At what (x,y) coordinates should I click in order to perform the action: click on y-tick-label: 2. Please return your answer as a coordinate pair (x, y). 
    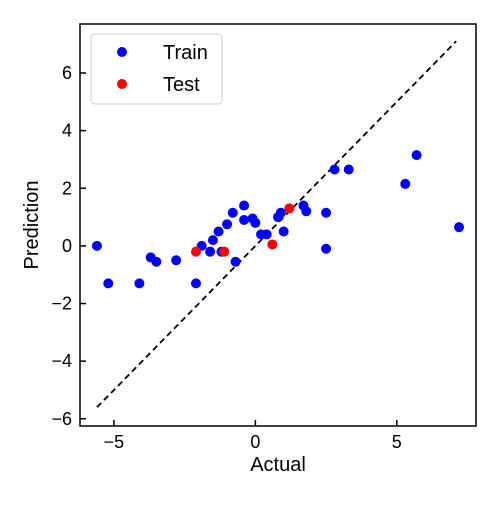
    Looking at the image, I should click on (67, 188).